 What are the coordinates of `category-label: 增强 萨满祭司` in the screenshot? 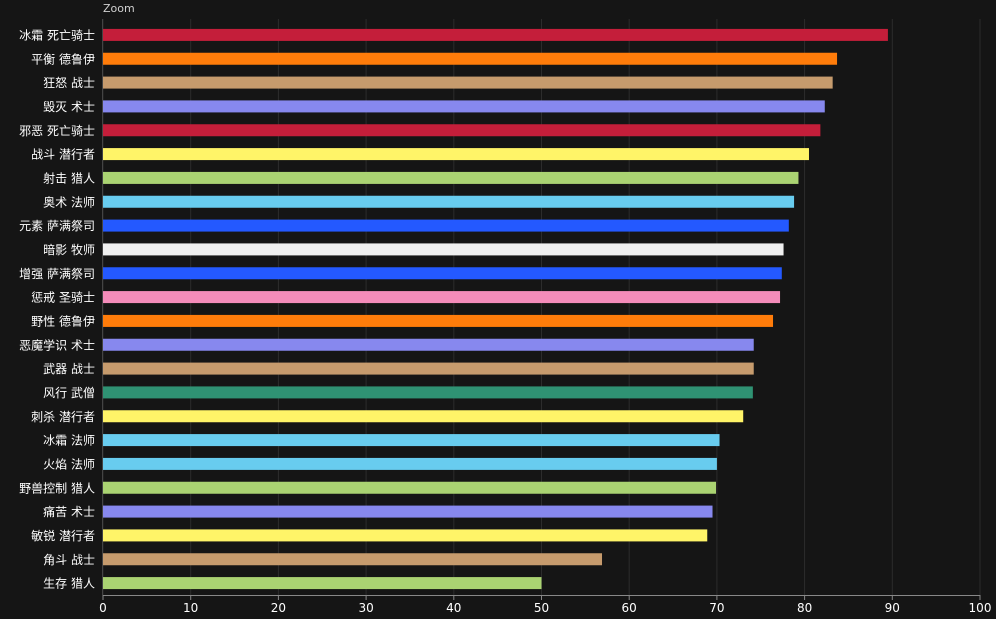 It's located at (57, 274).